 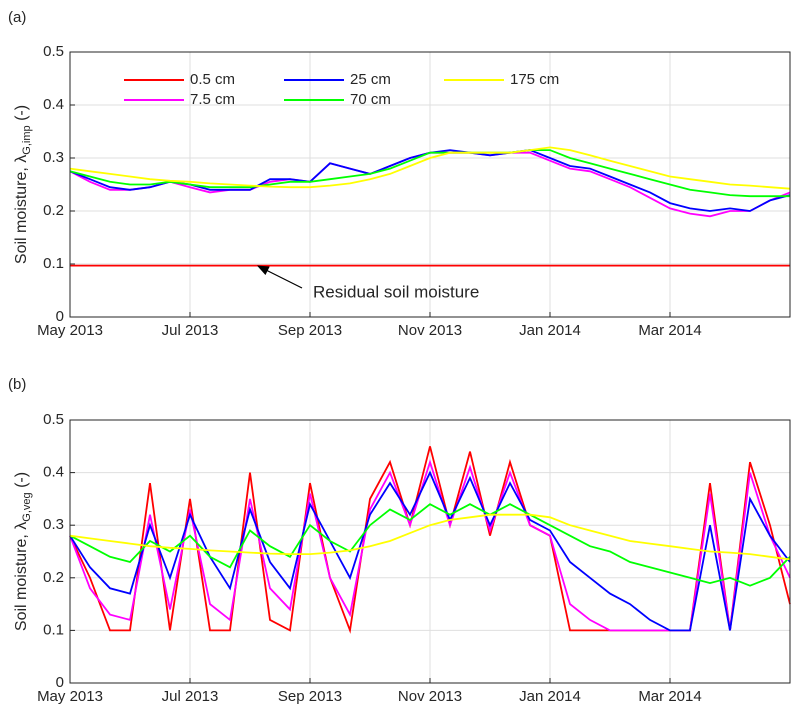 What do you see at coordinates (370, 99) in the screenshot?
I see `legend-label: 70 cm` at bounding box center [370, 99].